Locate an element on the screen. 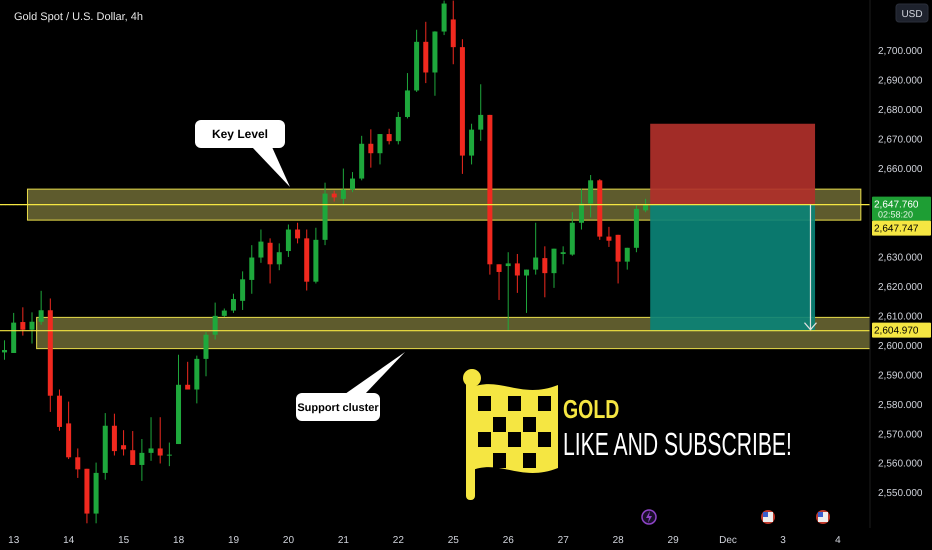 This screenshot has height=550, width=932. x-tick-label: 13 is located at coordinates (14, 540).